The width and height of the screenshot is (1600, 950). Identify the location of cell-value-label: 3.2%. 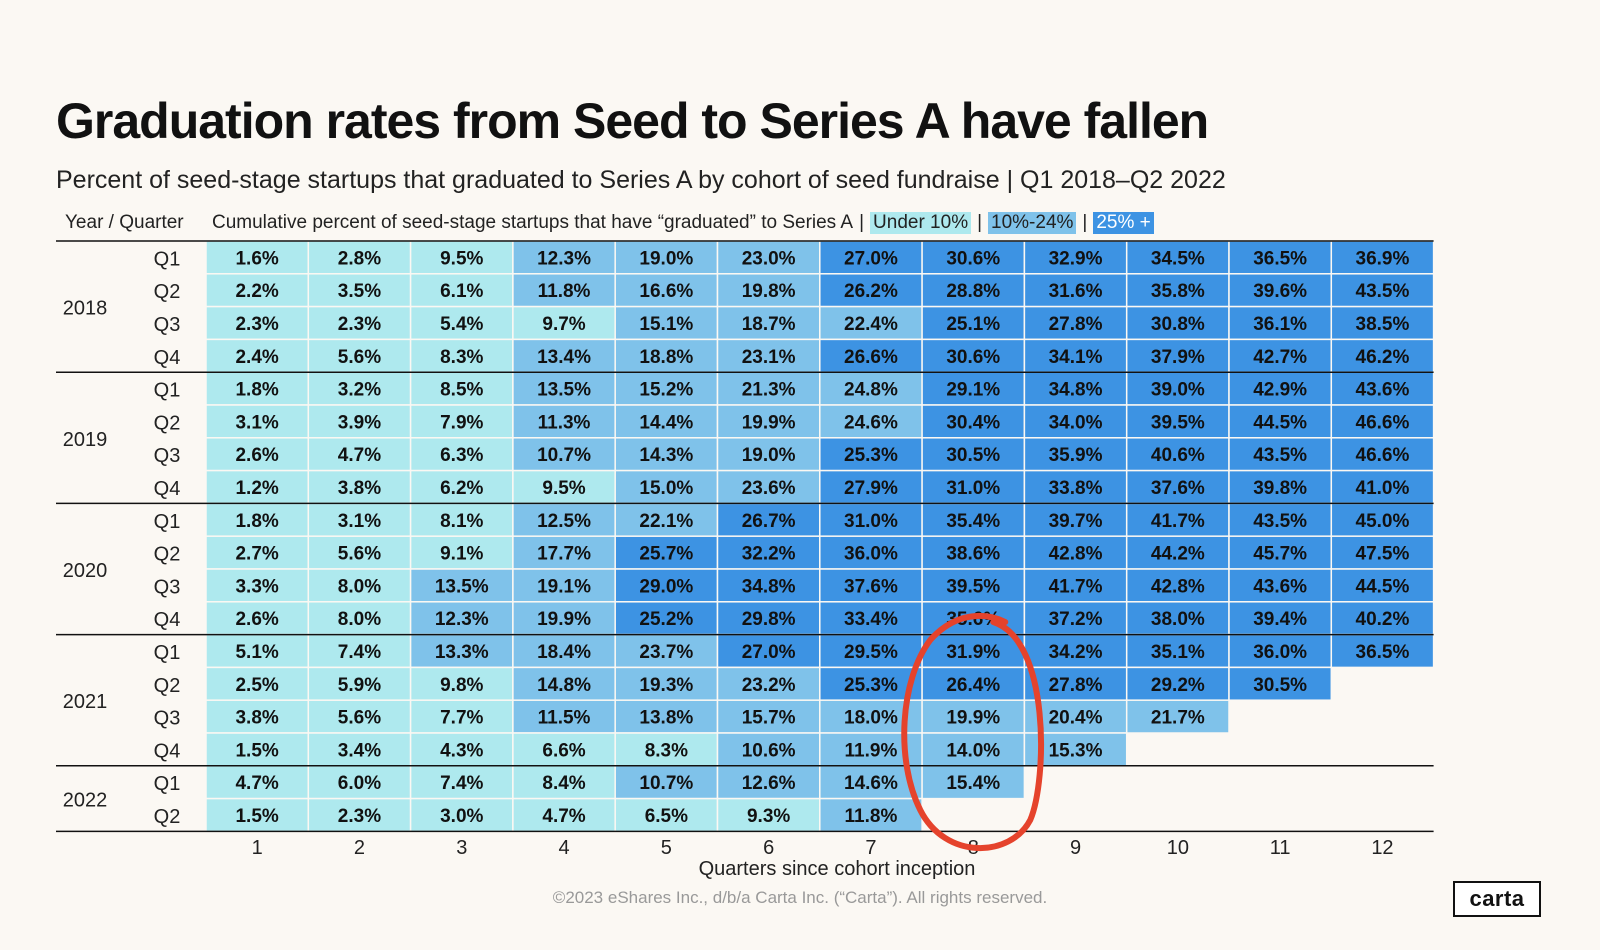
(359, 390).